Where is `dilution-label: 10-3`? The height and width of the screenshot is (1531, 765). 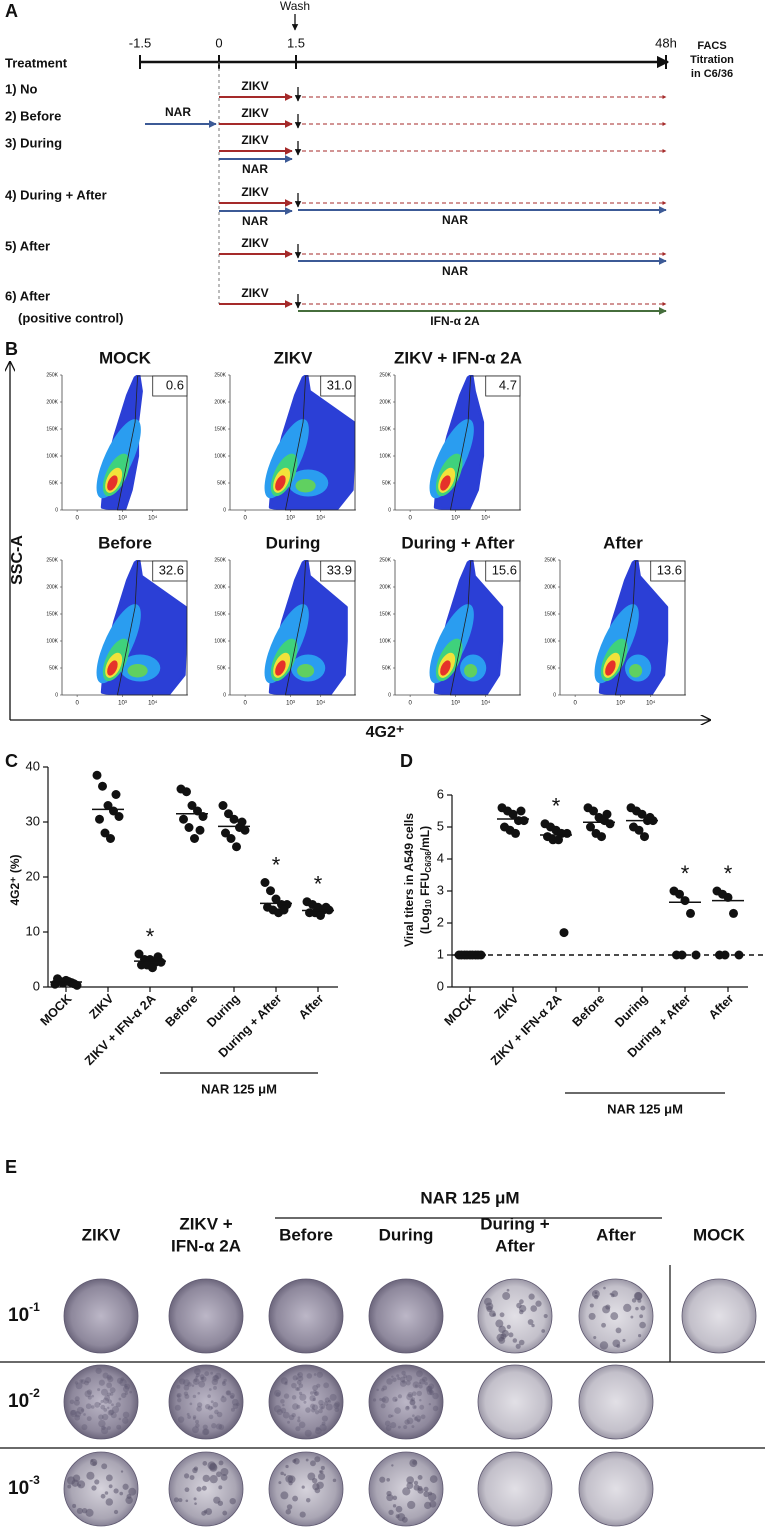
dilution-label: 10-3 is located at coordinates (24, 1486).